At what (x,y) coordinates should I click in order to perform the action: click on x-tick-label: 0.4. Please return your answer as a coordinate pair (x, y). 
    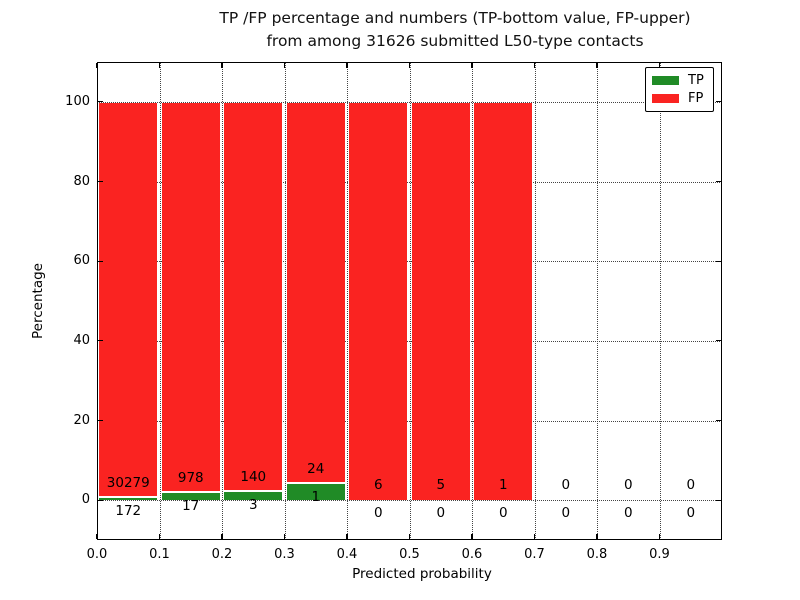
    Looking at the image, I should click on (347, 554).